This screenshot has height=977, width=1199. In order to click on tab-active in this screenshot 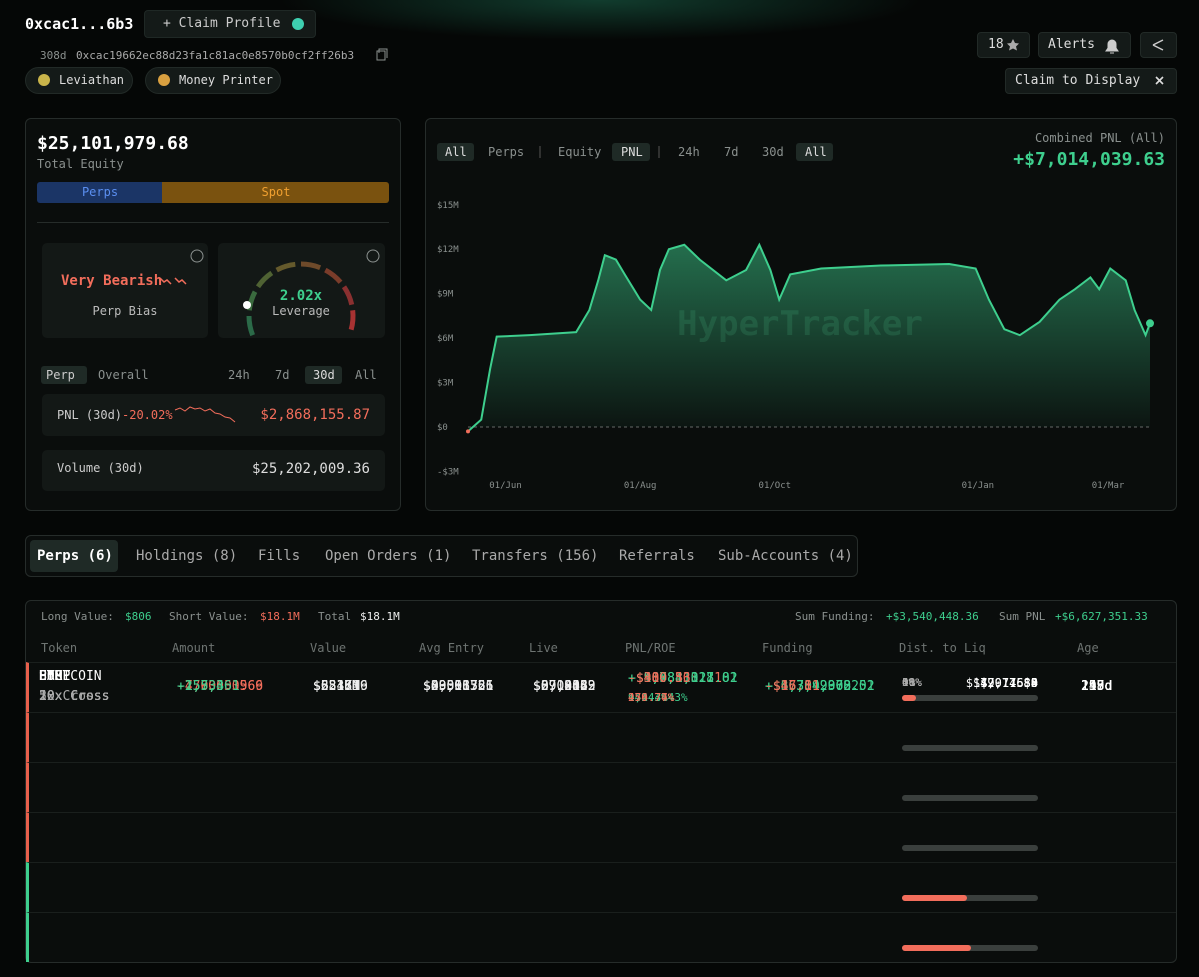, I will do `click(74, 556)`.